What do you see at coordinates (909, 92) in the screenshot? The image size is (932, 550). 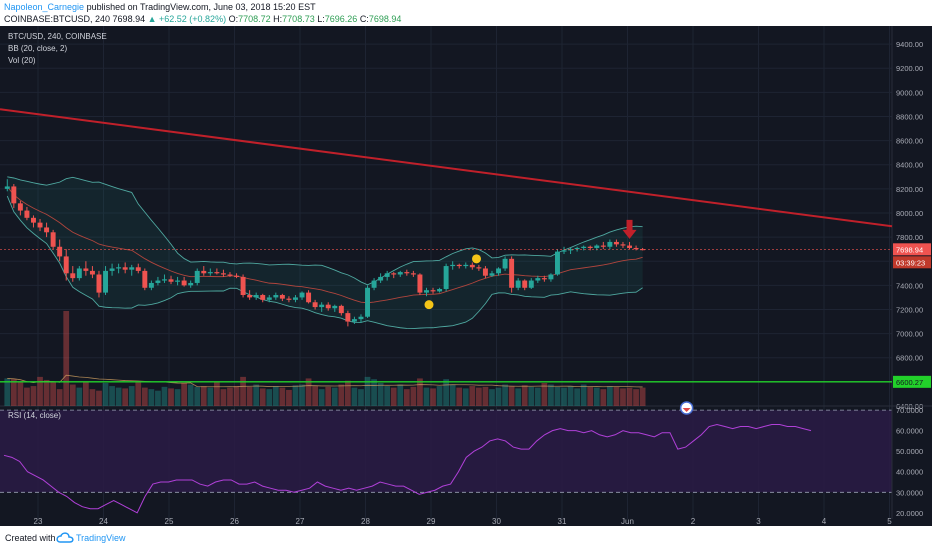 I see `y-tick-label: 9000.00` at bounding box center [909, 92].